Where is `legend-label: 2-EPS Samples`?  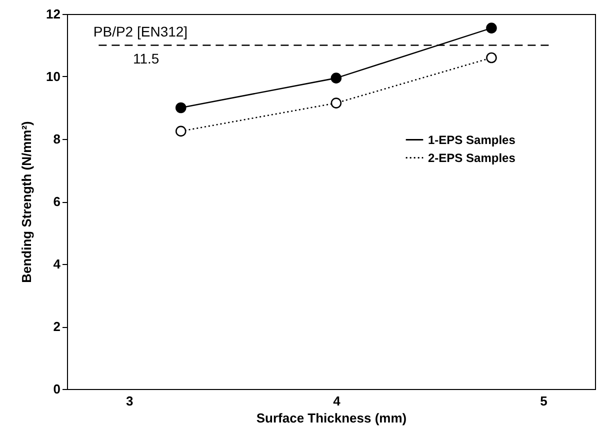 legend-label: 2-EPS Samples is located at coordinates (472, 157).